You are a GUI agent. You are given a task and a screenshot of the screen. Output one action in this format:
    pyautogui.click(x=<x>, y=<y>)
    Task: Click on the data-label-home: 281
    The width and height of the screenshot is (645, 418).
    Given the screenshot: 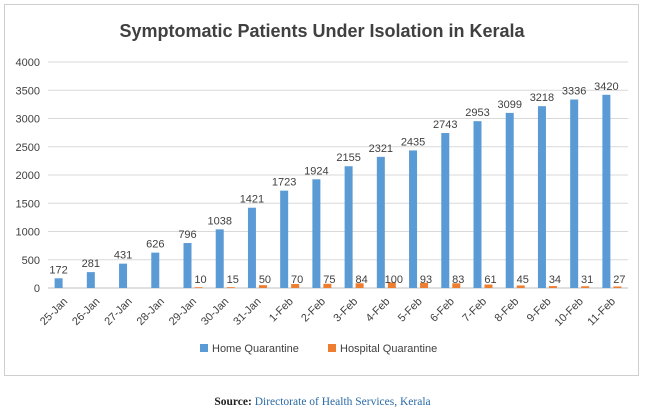 What is the action you would take?
    pyautogui.click(x=91, y=264)
    